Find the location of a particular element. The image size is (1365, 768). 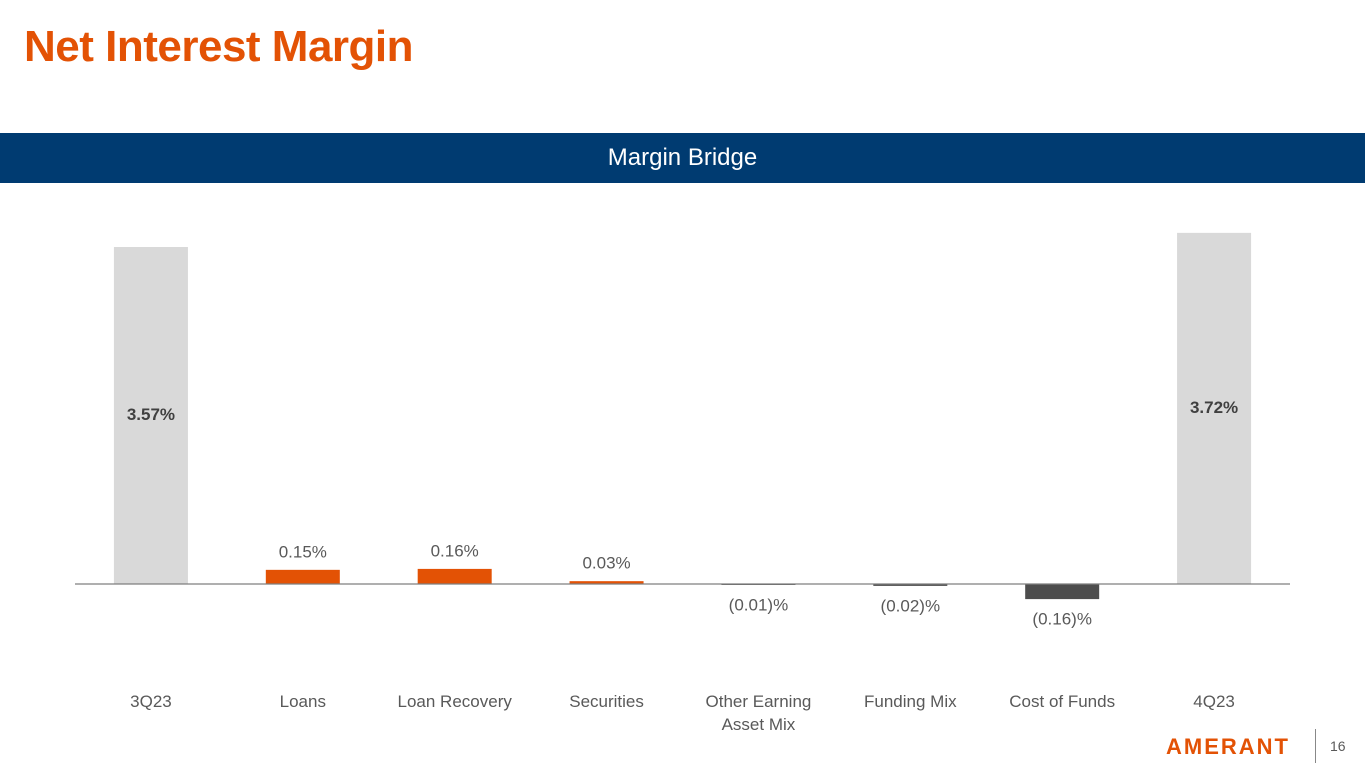

value-label: 0.15% is located at coordinates (303, 551).